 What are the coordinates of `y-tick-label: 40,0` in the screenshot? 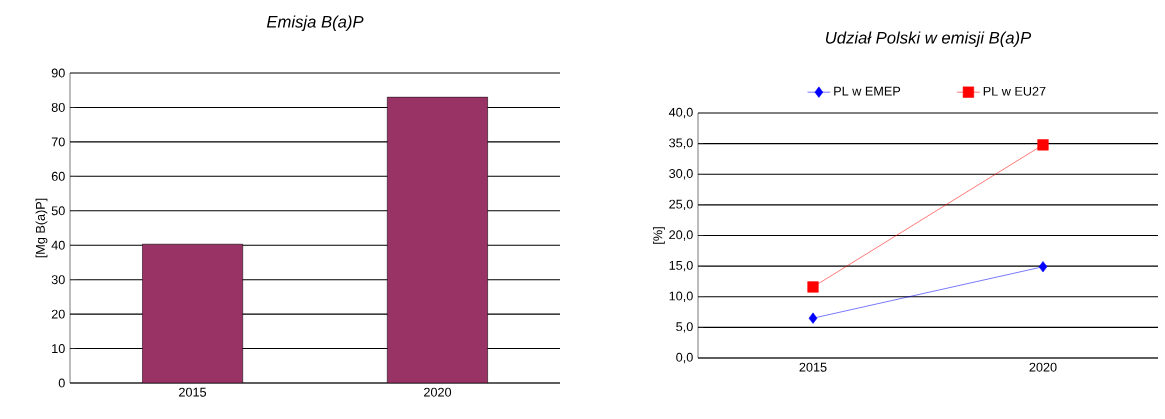 It's located at (680, 113).